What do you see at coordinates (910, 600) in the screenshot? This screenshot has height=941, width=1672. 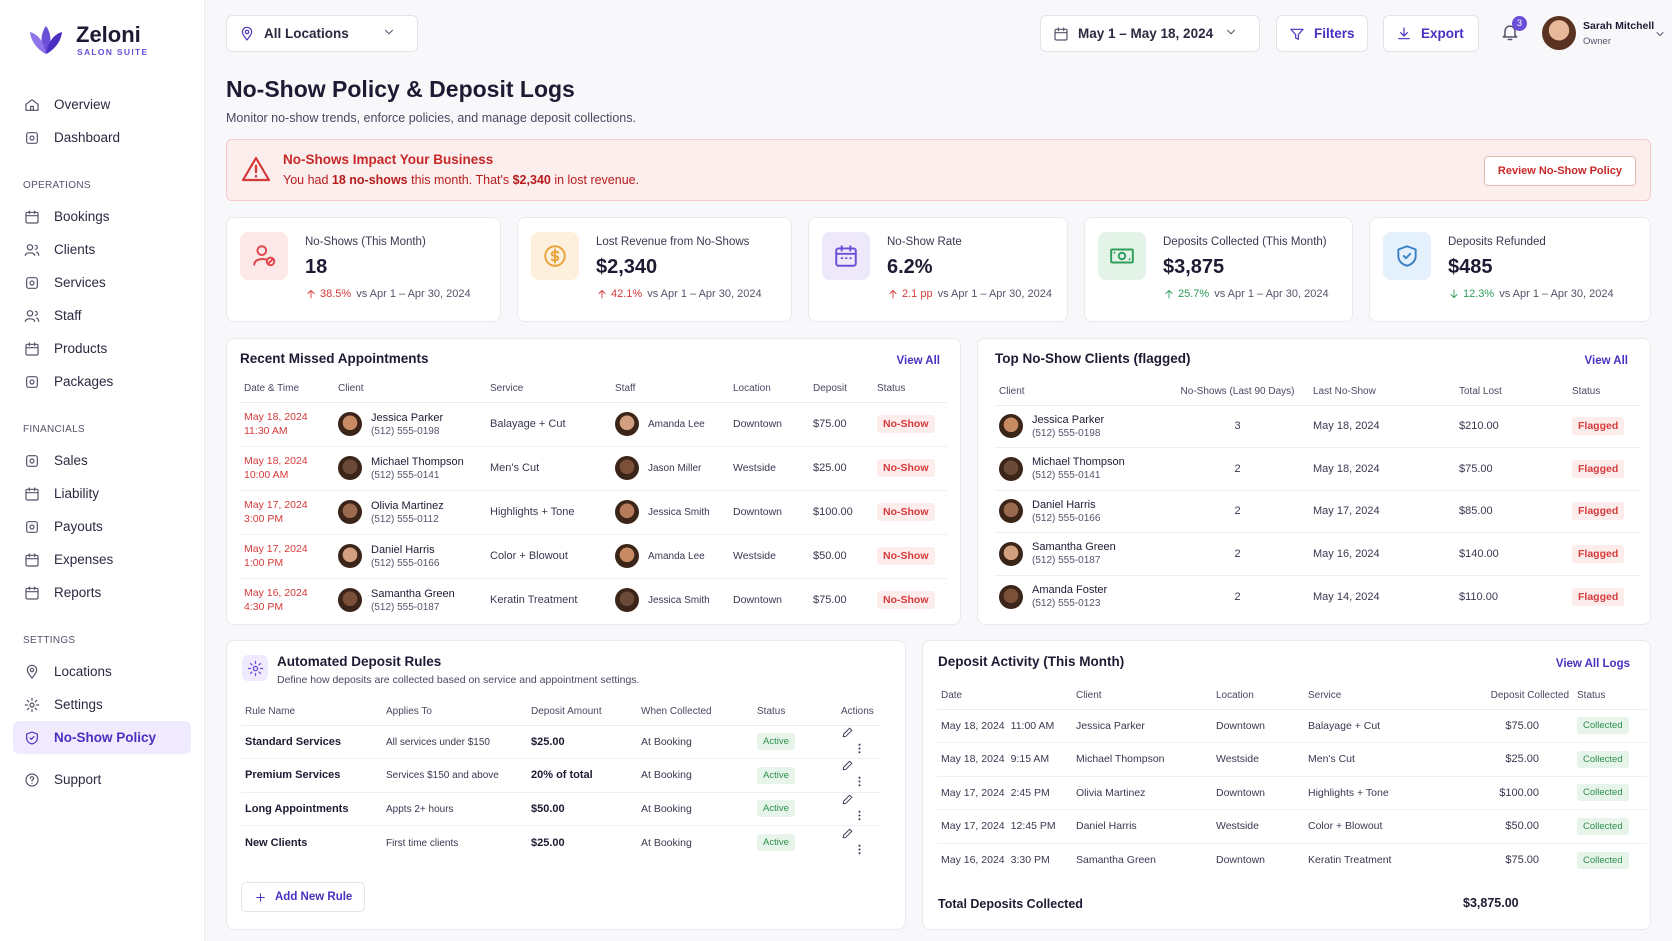 I see `table-cell: No-Show` at bounding box center [910, 600].